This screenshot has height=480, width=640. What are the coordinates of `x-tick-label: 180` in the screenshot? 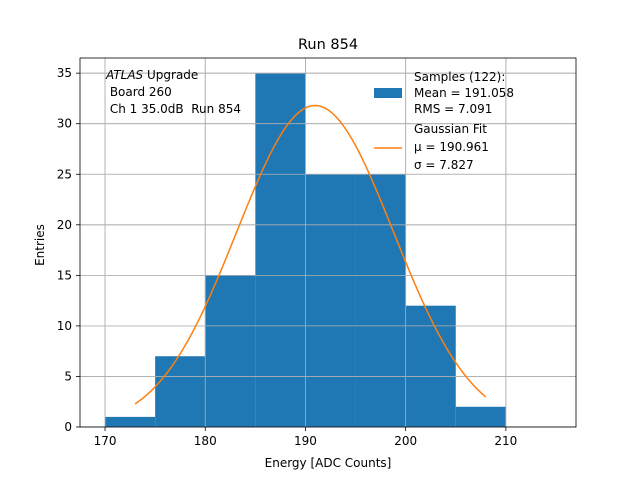 It's located at (205, 441).